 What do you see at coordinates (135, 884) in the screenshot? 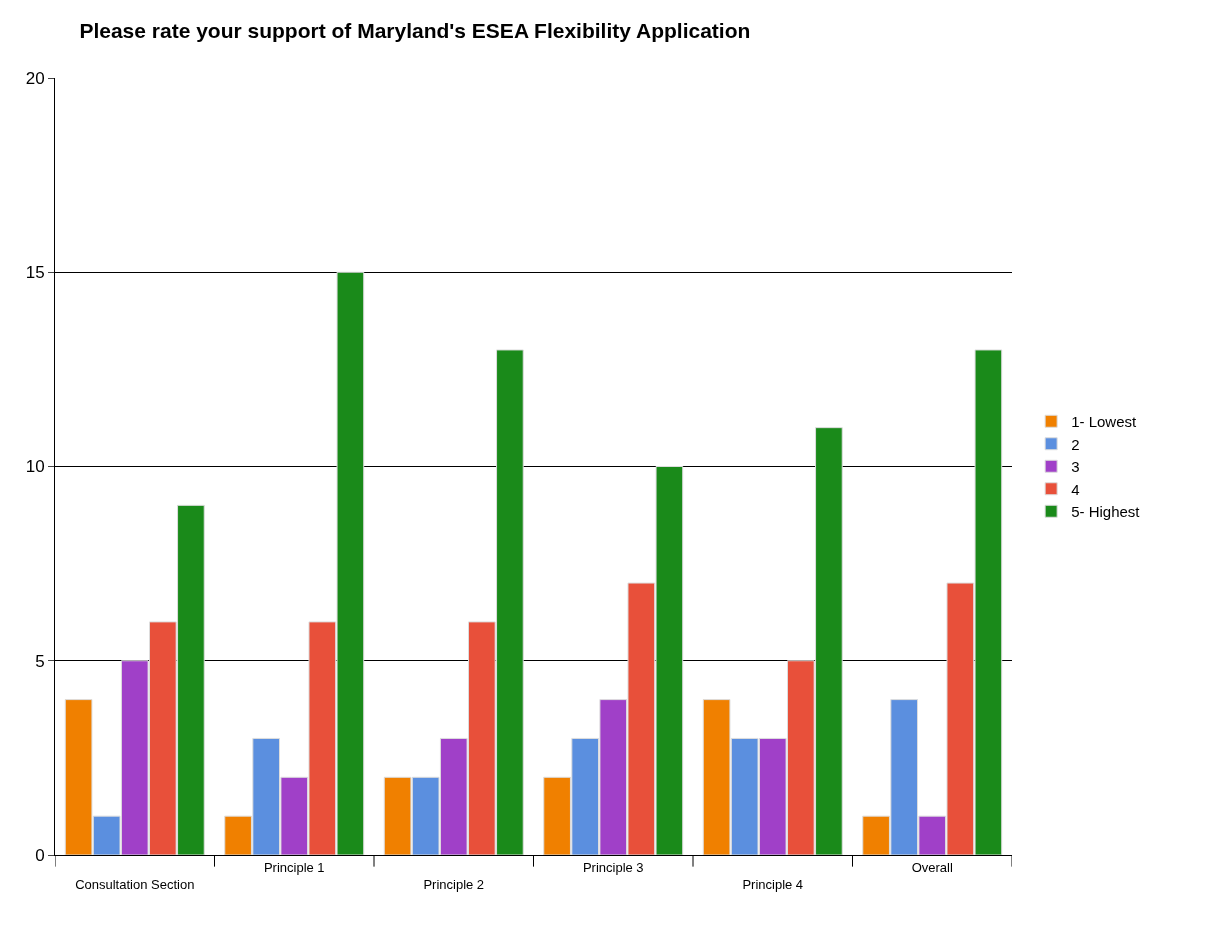
I see `x-tick-label: Consultation Section` at bounding box center [135, 884].